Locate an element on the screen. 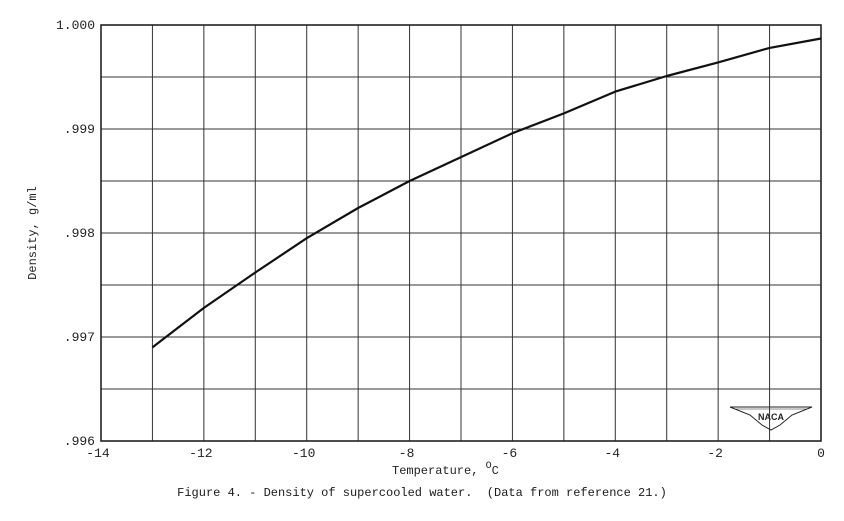  naca-wings-icon is located at coordinates (771, 418).